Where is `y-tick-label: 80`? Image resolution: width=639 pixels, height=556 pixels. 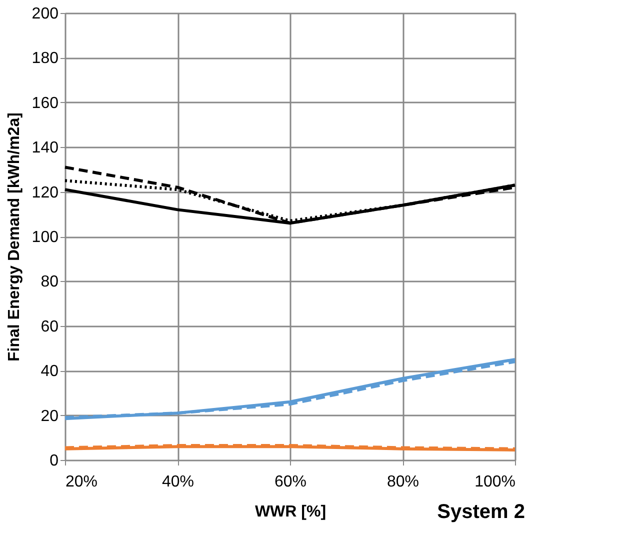
y-tick-label: 80 is located at coordinates (49, 282).